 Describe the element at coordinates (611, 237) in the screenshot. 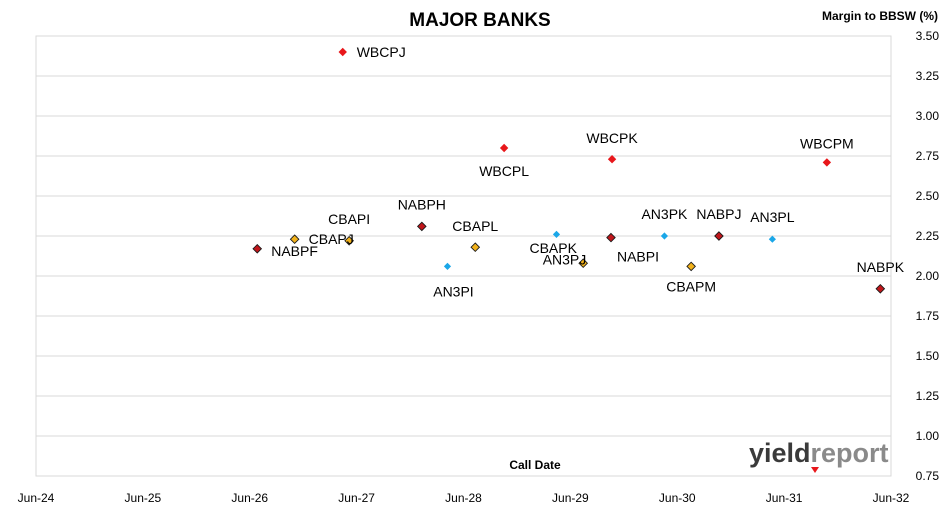

I see `point-nabpi` at that location.